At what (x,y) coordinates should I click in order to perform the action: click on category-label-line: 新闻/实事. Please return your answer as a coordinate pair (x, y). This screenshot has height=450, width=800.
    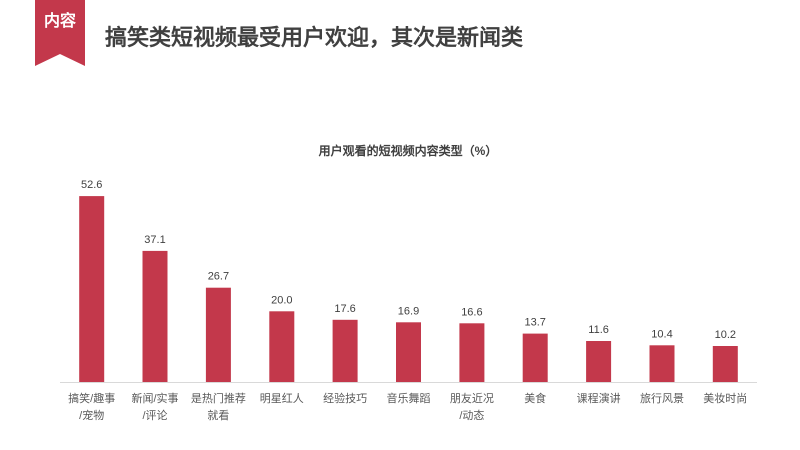
    Looking at the image, I should click on (154, 398).